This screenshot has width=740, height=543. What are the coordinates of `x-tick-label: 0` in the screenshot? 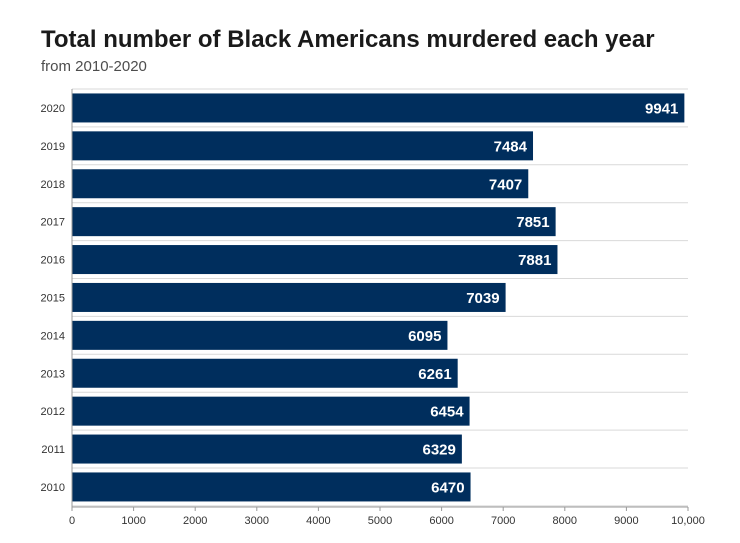 It's located at (72, 521).